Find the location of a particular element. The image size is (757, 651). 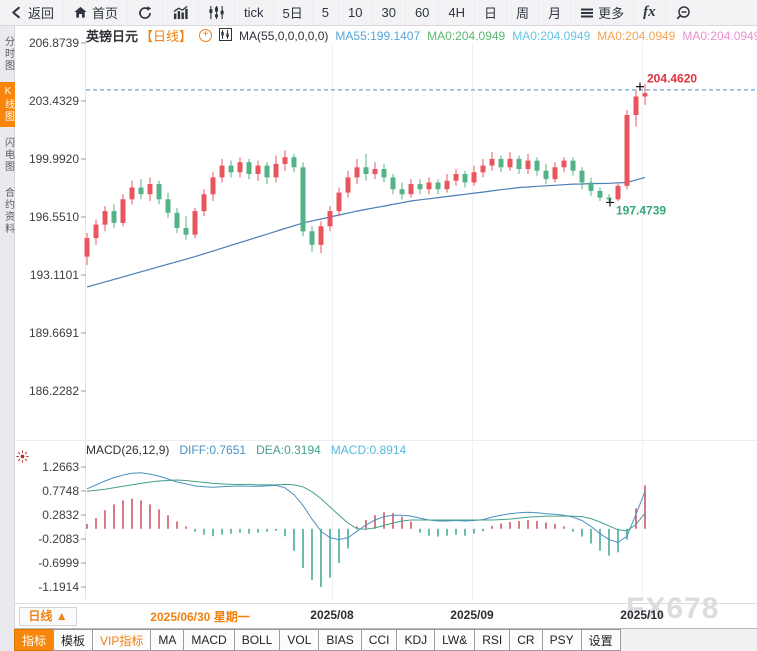

ma55-line is located at coordinates (366, 232).